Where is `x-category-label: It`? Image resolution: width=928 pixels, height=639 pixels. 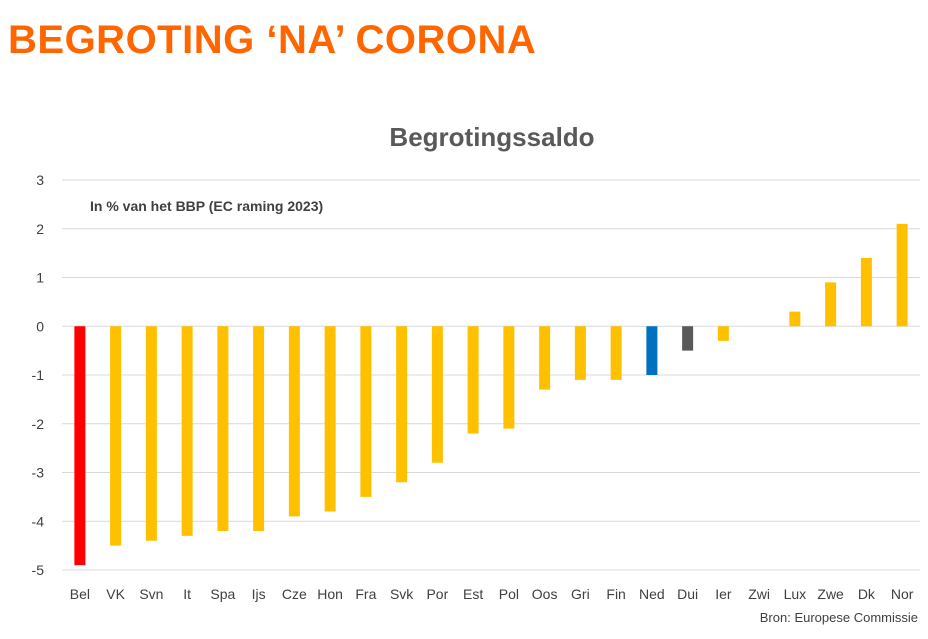
x-category-label: It is located at coordinates (187, 594).